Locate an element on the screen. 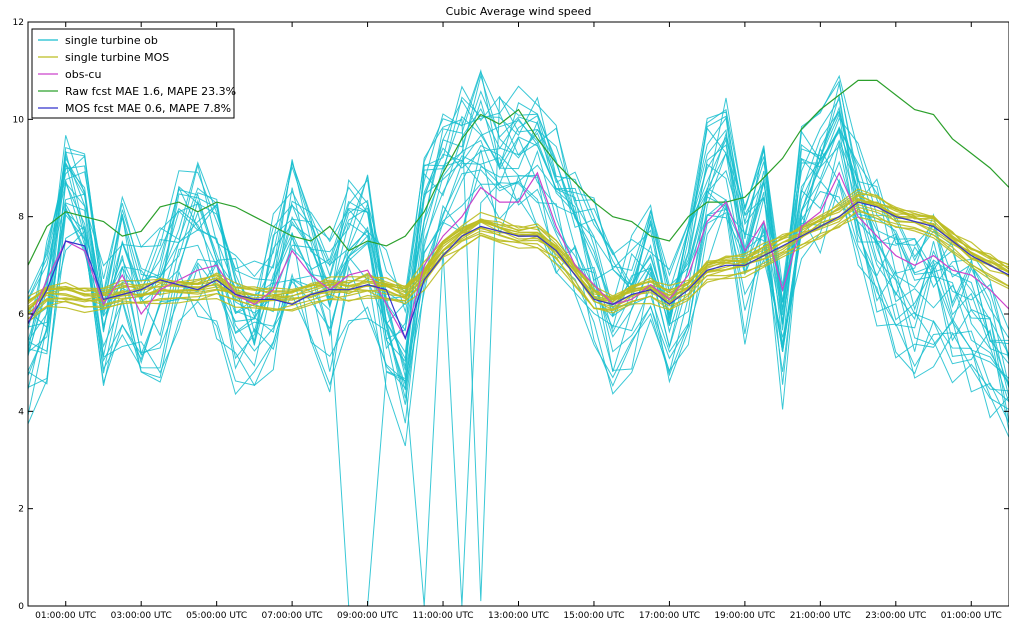  y-tick-label: 4 is located at coordinates (21, 412).